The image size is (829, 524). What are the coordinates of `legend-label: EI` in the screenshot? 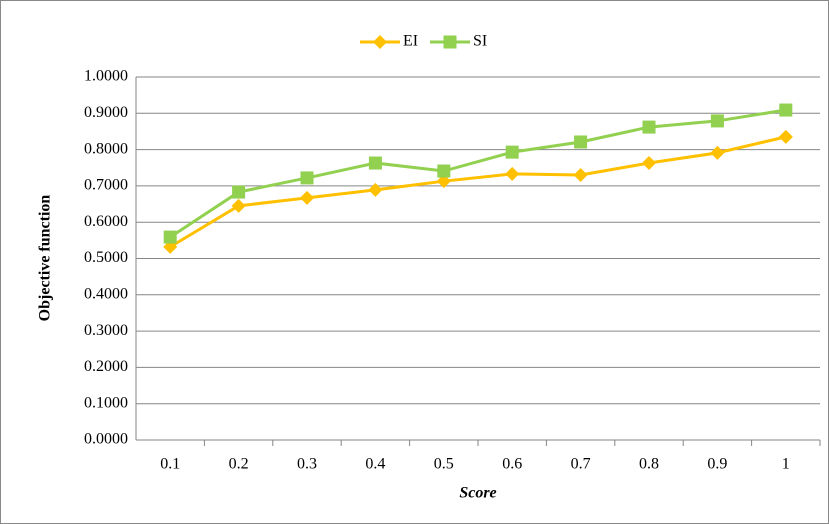 It's located at (410, 41).